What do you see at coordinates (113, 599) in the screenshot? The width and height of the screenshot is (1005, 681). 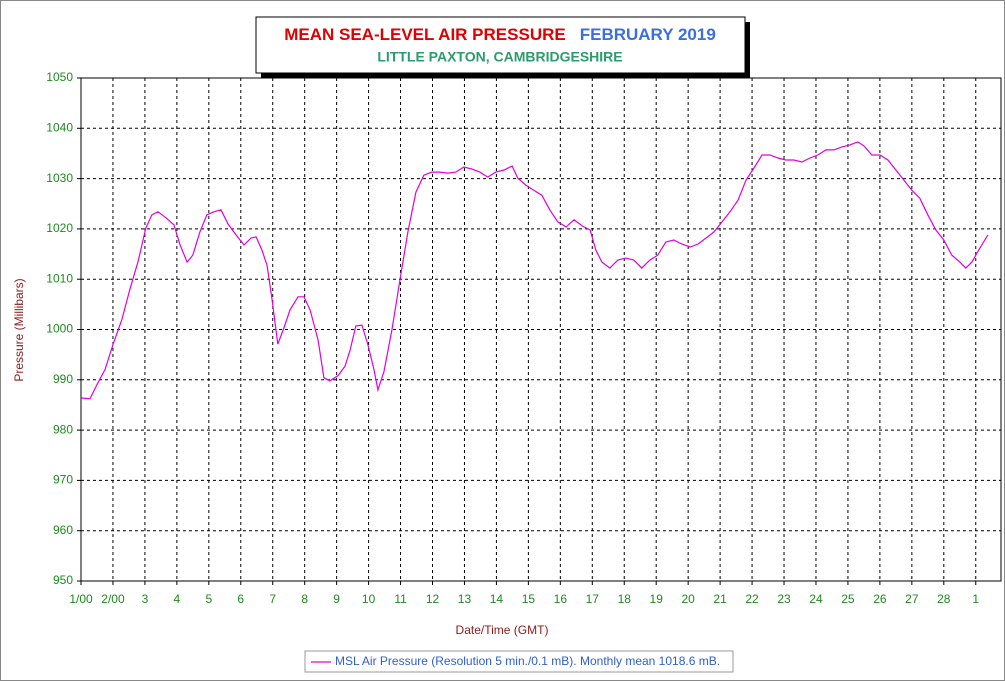 I see `x-tick-label: 2/00` at bounding box center [113, 599].